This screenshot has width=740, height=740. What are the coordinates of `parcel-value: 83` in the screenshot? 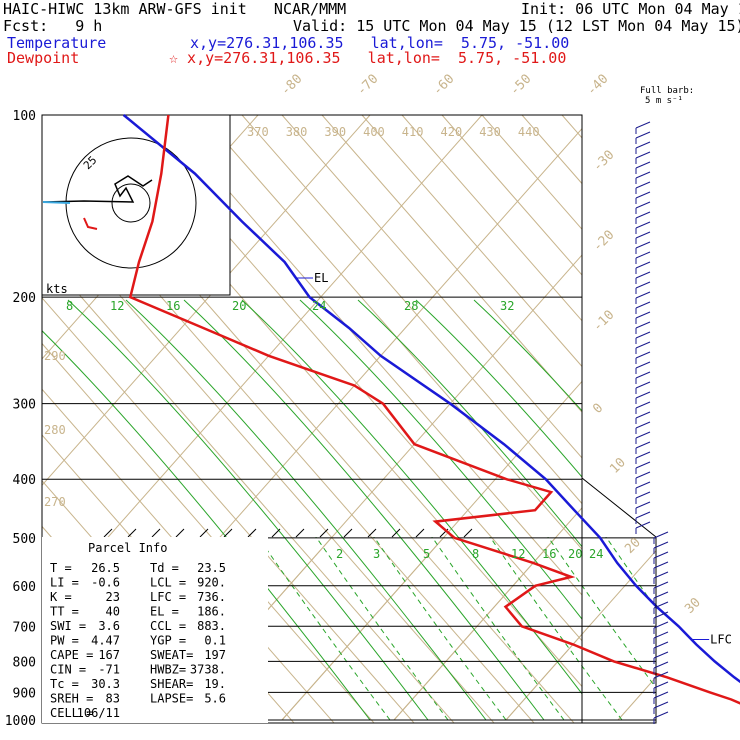 It's located at (113, 699).